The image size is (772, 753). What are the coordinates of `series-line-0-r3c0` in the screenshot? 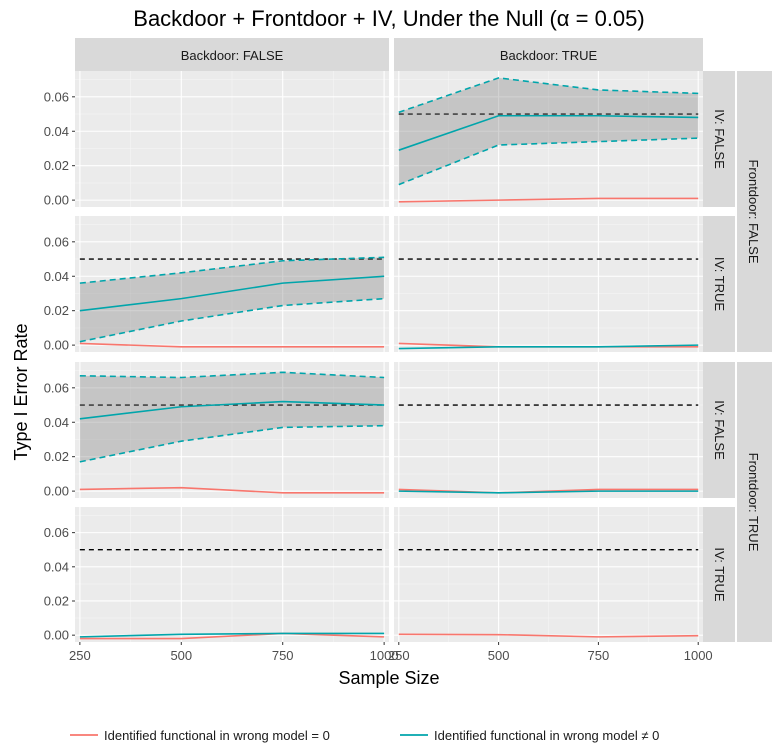 It's located at (232, 636).